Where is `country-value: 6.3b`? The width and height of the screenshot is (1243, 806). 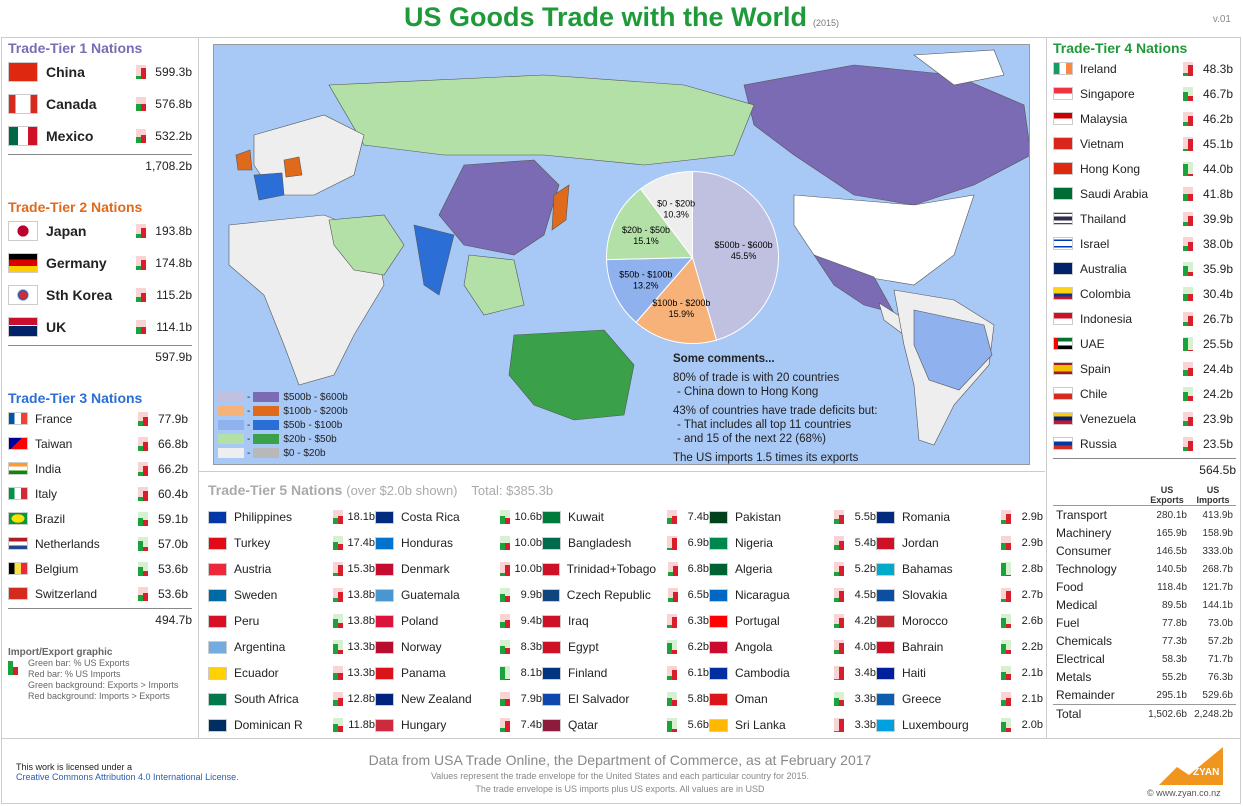
country-value: 6.3b is located at coordinates (698, 621).